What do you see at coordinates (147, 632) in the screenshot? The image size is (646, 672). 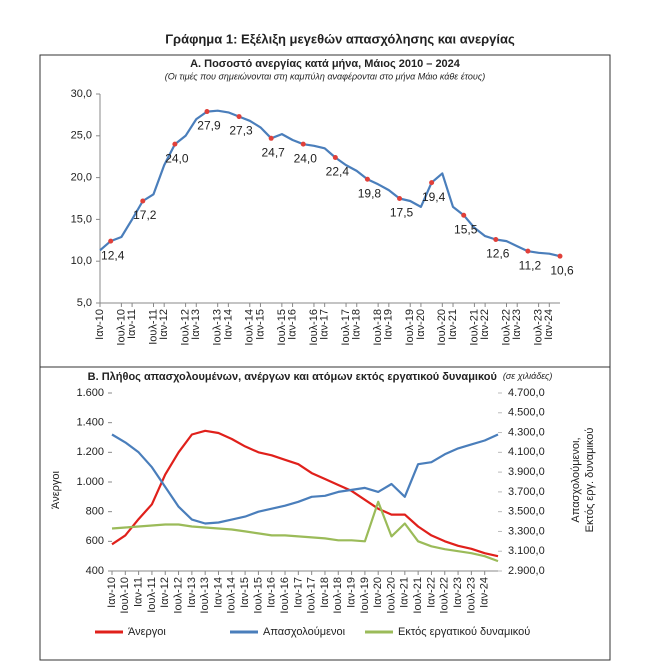 I see `legend-label: Άνεργοι` at bounding box center [147, 632].